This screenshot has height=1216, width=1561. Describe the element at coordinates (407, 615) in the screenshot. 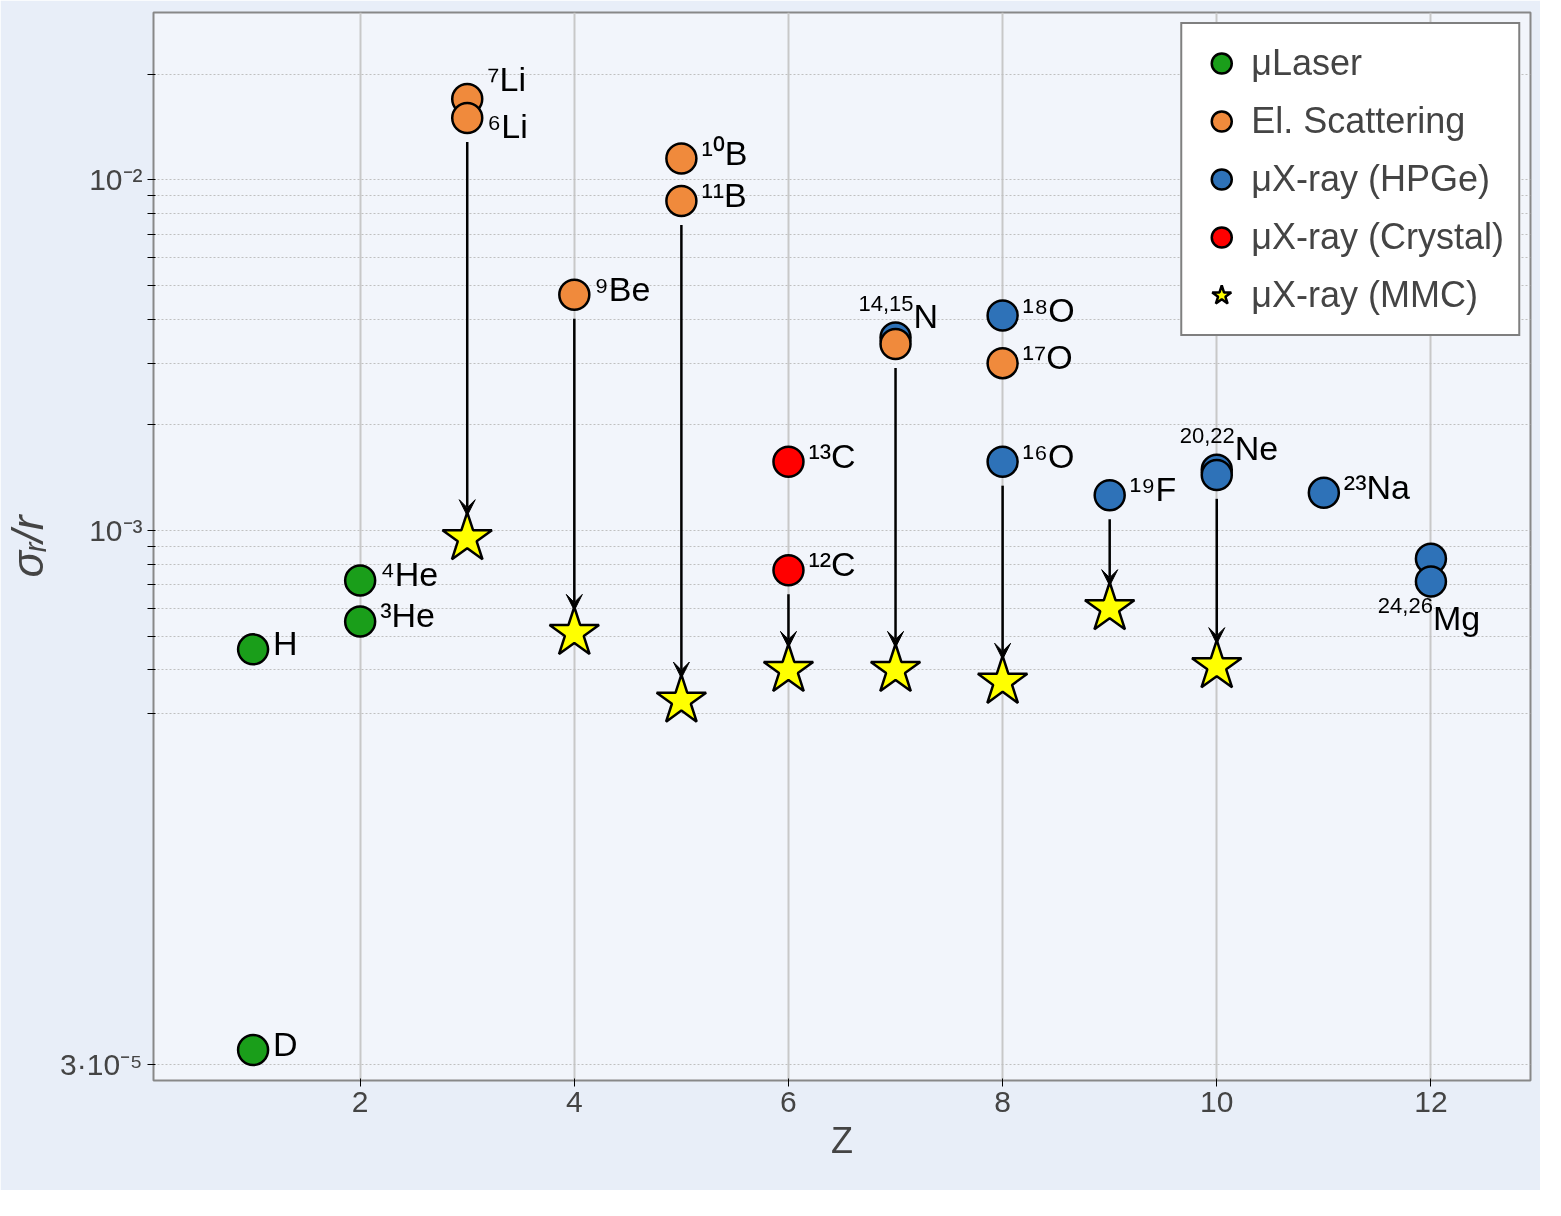

I see `annotation: ³He` at that location.